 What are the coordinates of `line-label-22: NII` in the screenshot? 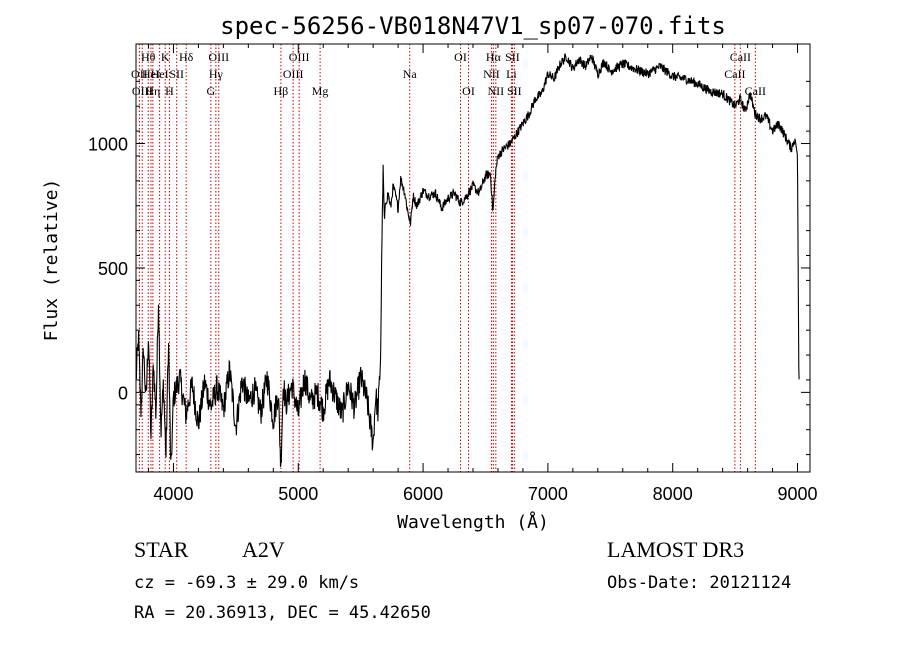 It's located at (496, 91).